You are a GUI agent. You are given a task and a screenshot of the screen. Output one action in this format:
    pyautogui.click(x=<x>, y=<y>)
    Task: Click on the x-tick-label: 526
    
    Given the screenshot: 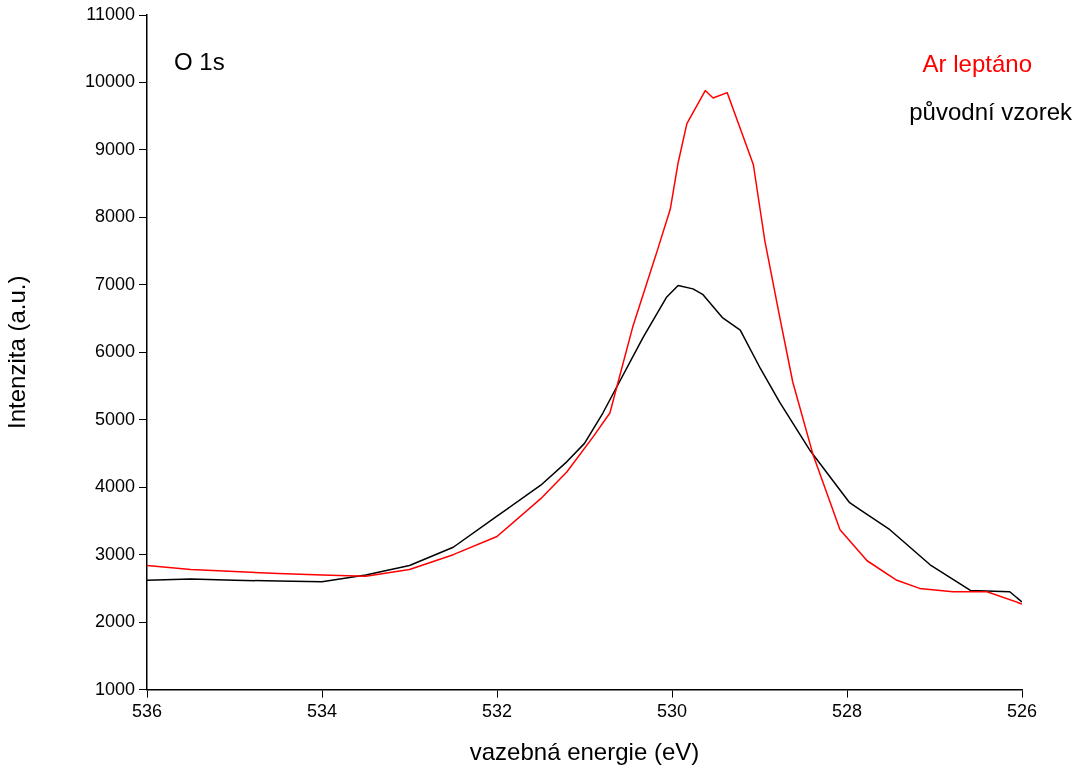 What is the action you would take?
    pyautogui.click(x=1022, y=711)
    